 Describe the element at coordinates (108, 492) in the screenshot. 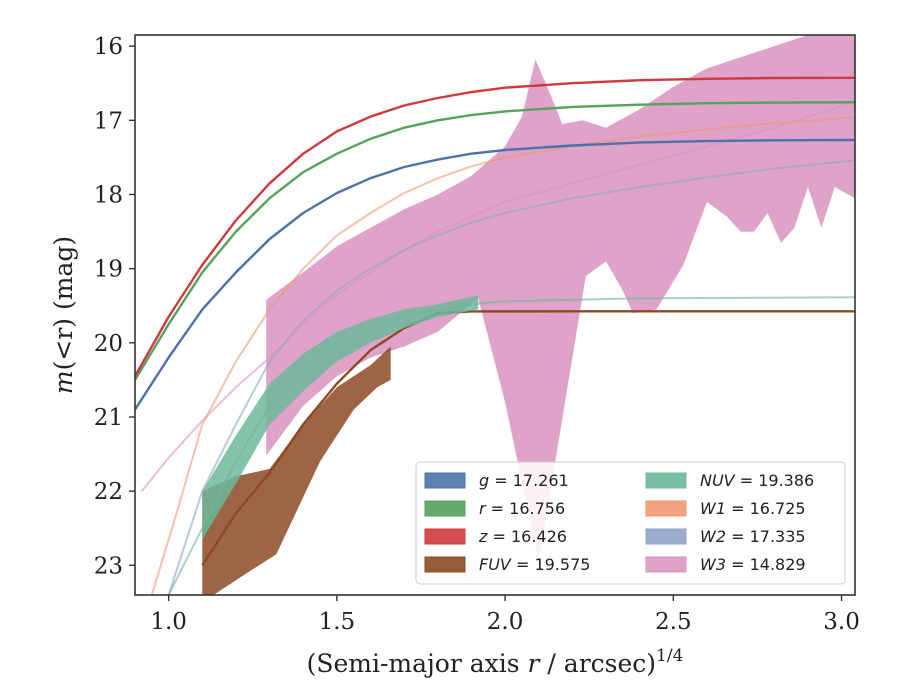

I see `y-tick-label: 22` at that location.